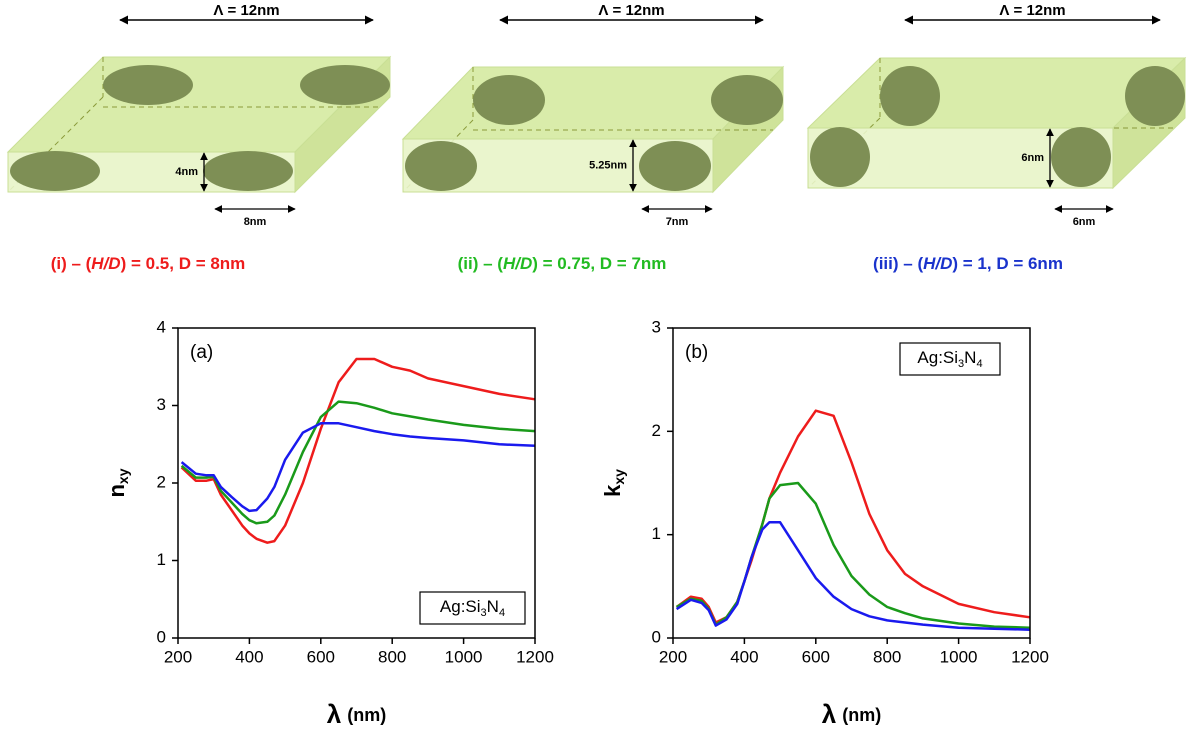  I want to click on y-label-part: k, so click(612, 490).